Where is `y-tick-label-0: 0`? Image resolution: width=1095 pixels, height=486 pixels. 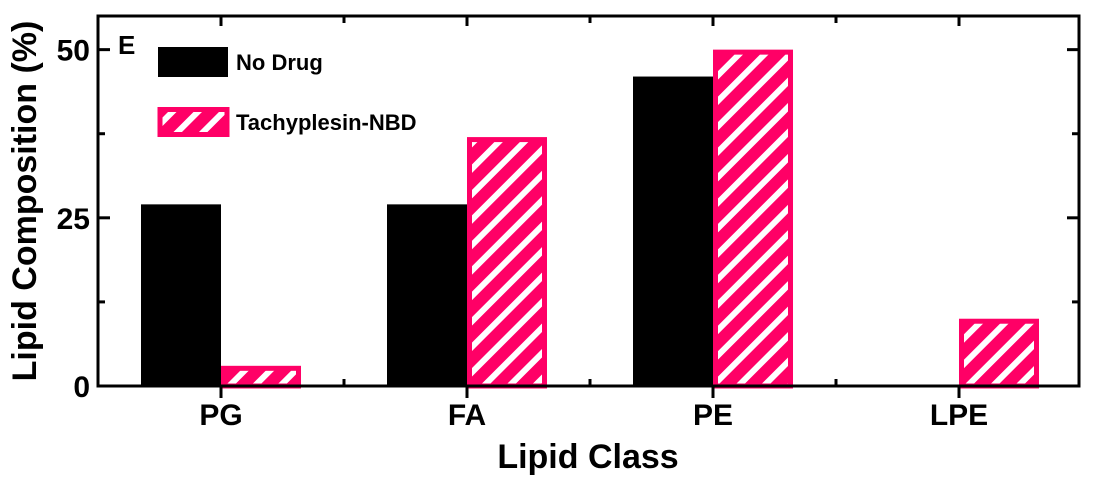 y-tick-label-0: 0 is located at coordinates (81, 387).